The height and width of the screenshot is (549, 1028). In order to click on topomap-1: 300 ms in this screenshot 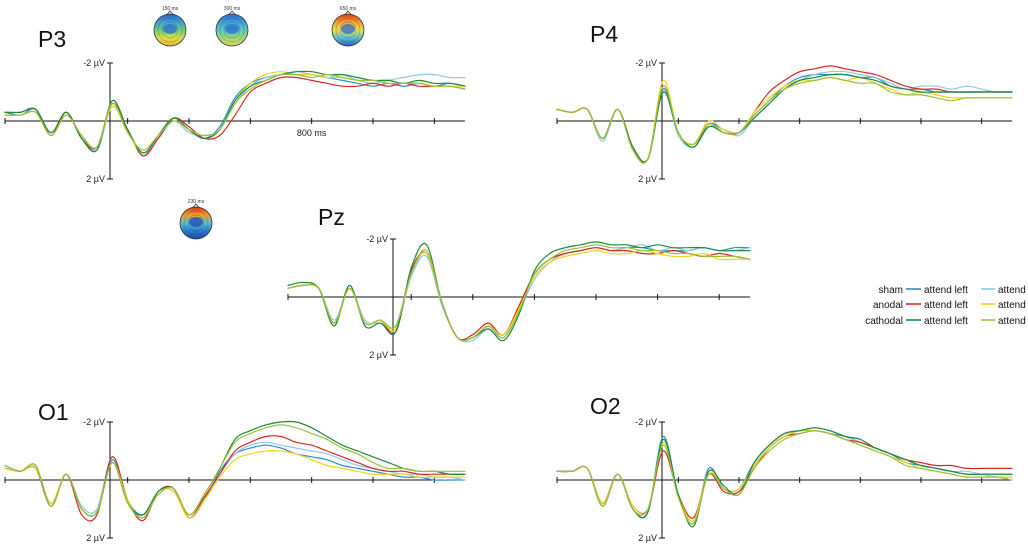, I will do `click(232, 26)`.